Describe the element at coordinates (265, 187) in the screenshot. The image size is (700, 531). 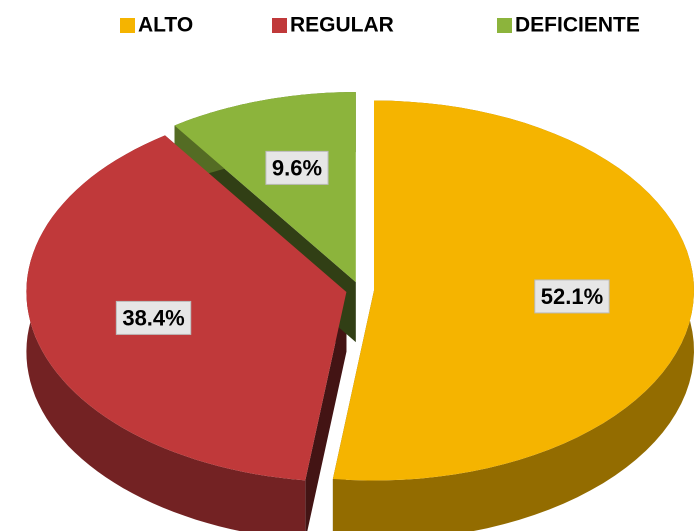
I see `slice` at that location.